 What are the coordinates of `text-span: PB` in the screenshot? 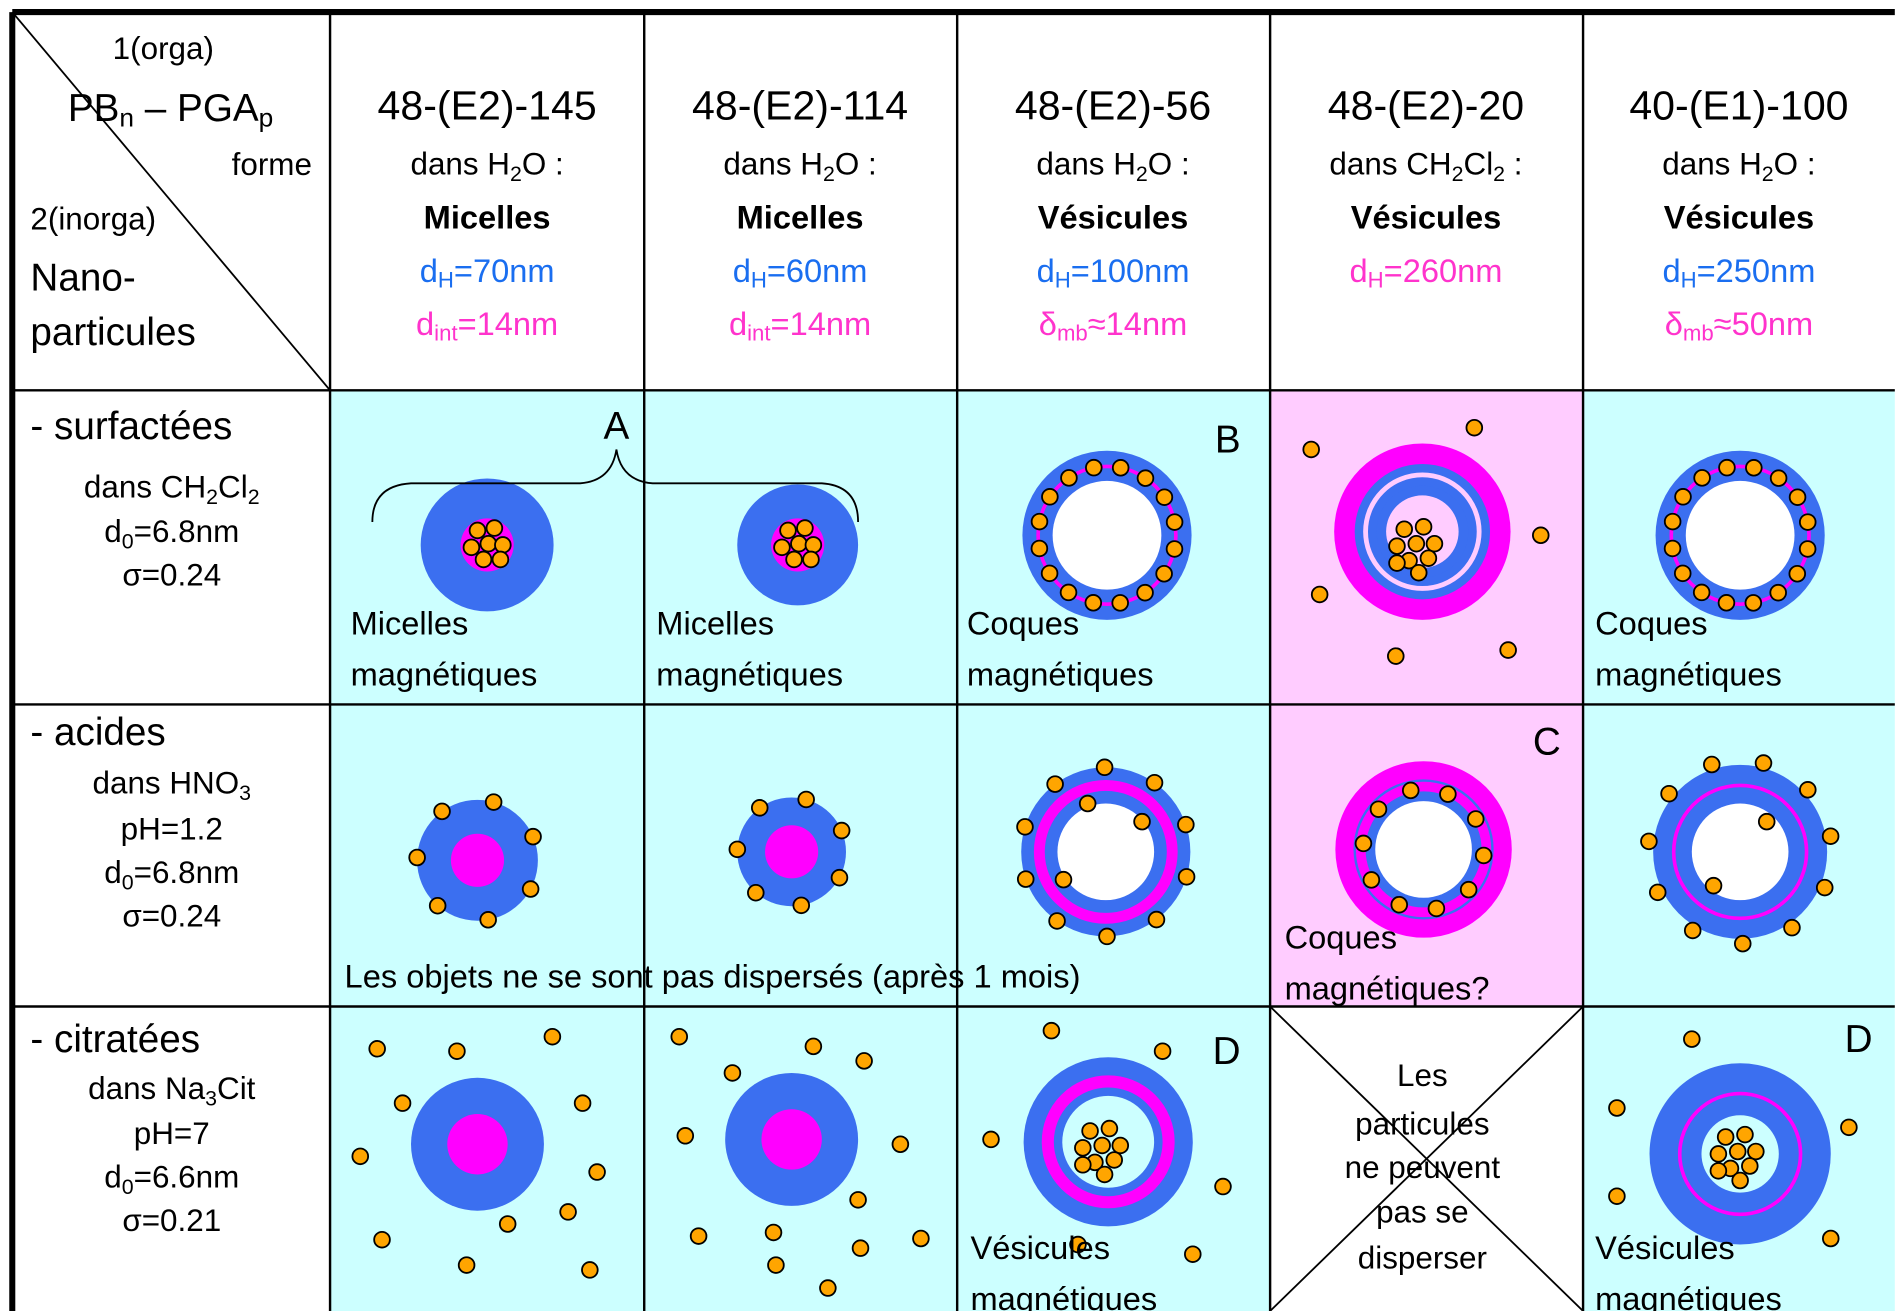 It's located at (94, 108).